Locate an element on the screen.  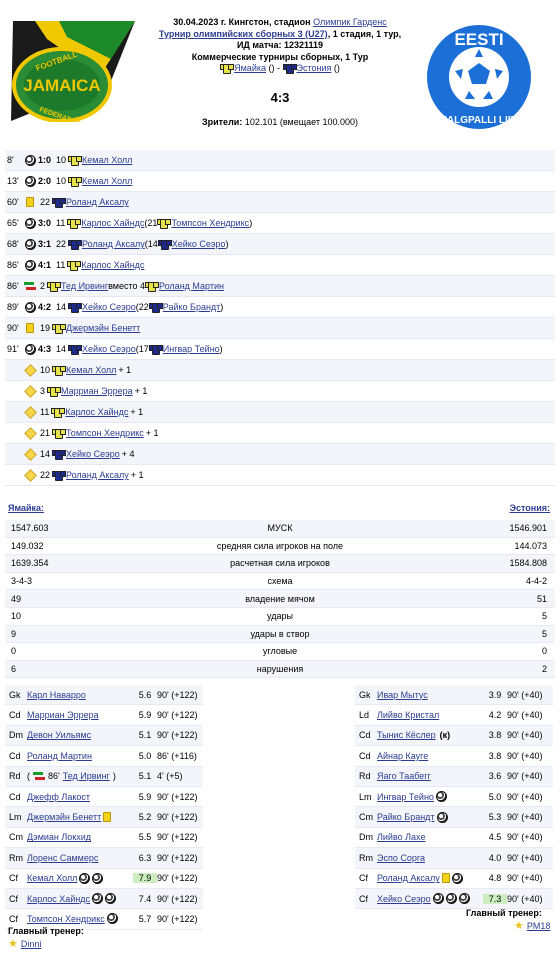
lineup-row: Cf Хейко Сеэро 7.3 90' (+40) is located at coordinates (454, 899).